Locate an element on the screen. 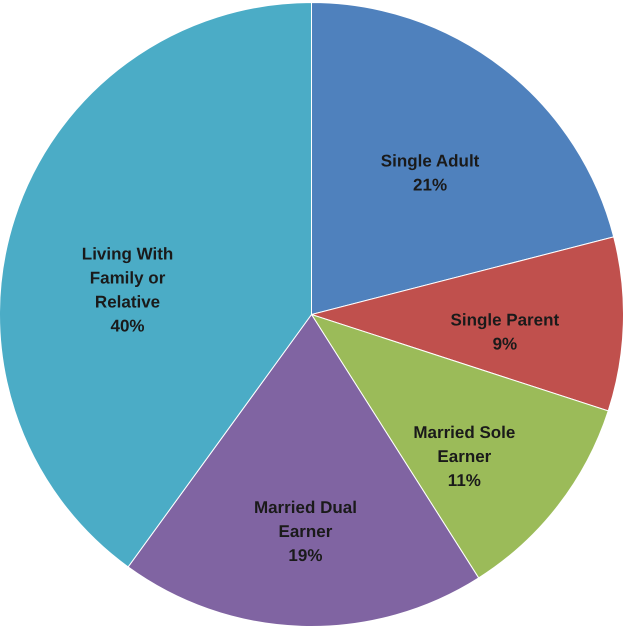 This screenshot has width=623, height=629. slice-label: Married Sole Earner is located at coordinates (464, 444).